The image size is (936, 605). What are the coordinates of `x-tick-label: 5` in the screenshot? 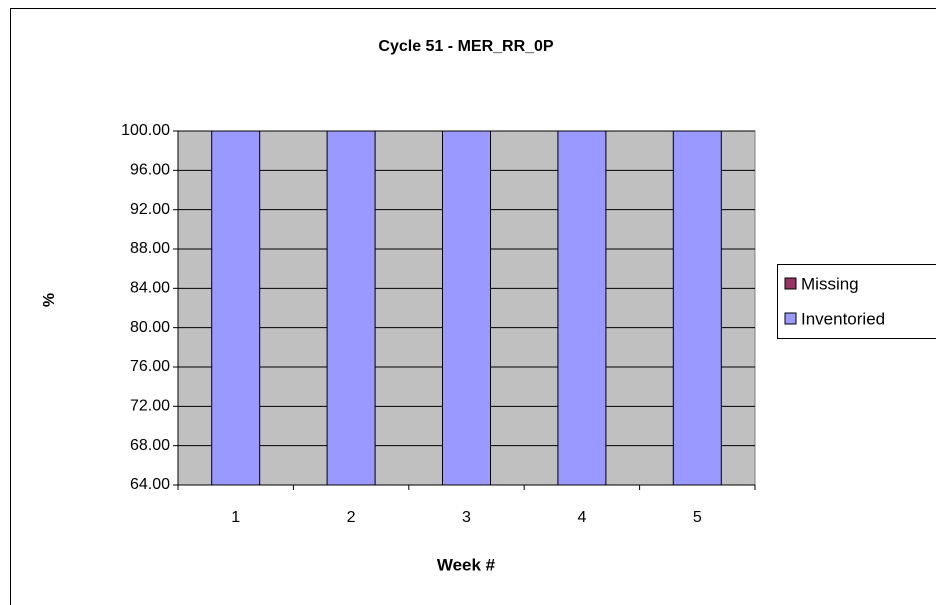 It's located at (697, 517).